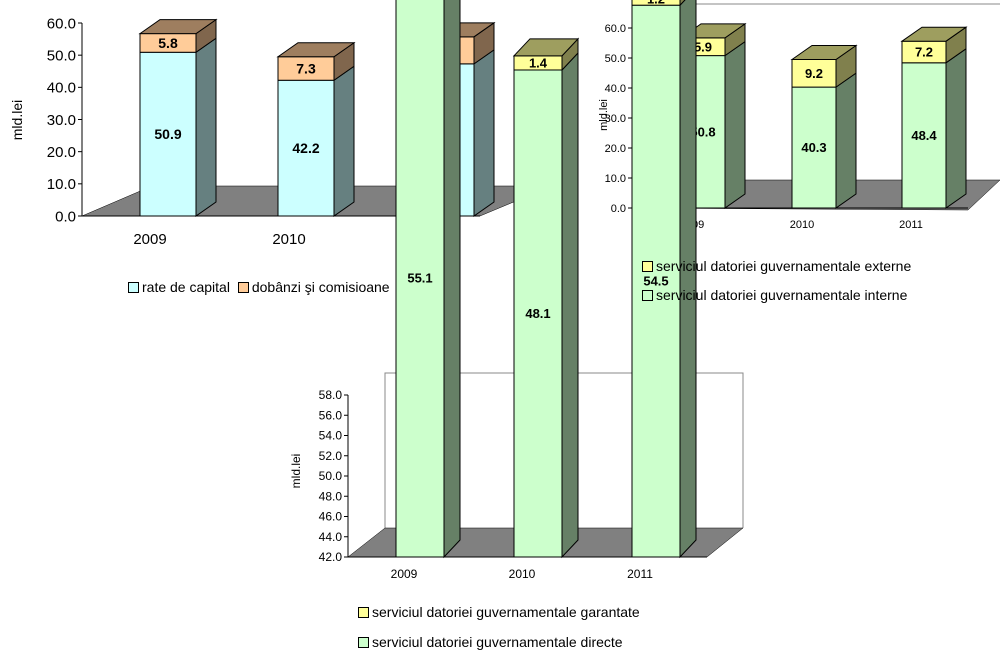 Image resolution: width=1003 pixels, height=656 pixels. I want to click on data-label: 40.3, so click(813, 147).